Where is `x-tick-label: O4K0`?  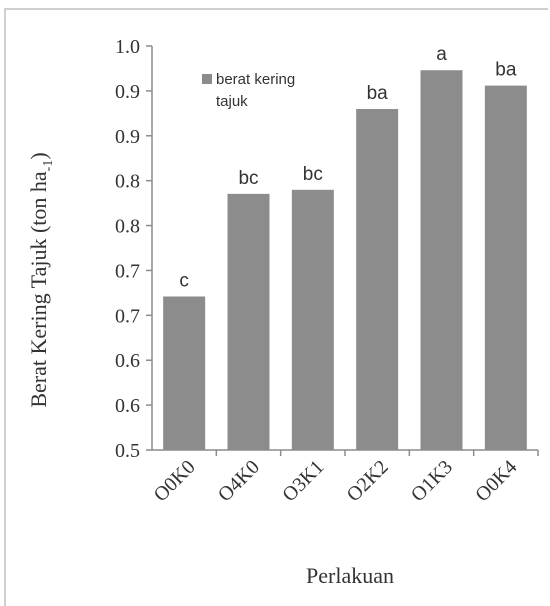 x-tick-label: O4K0 is located at coordinates (239, 481).